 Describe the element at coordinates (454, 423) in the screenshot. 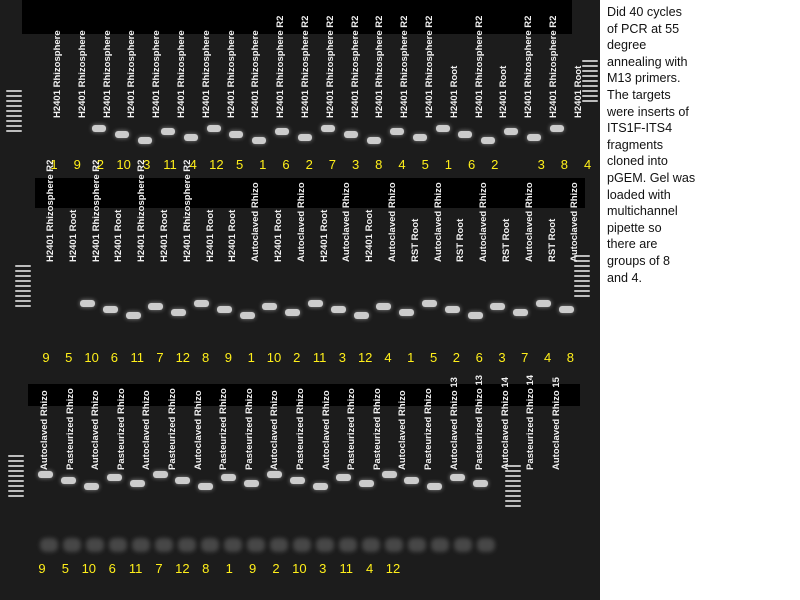

I see `lane-label: Autoclaved Rhizo 13` at that location.